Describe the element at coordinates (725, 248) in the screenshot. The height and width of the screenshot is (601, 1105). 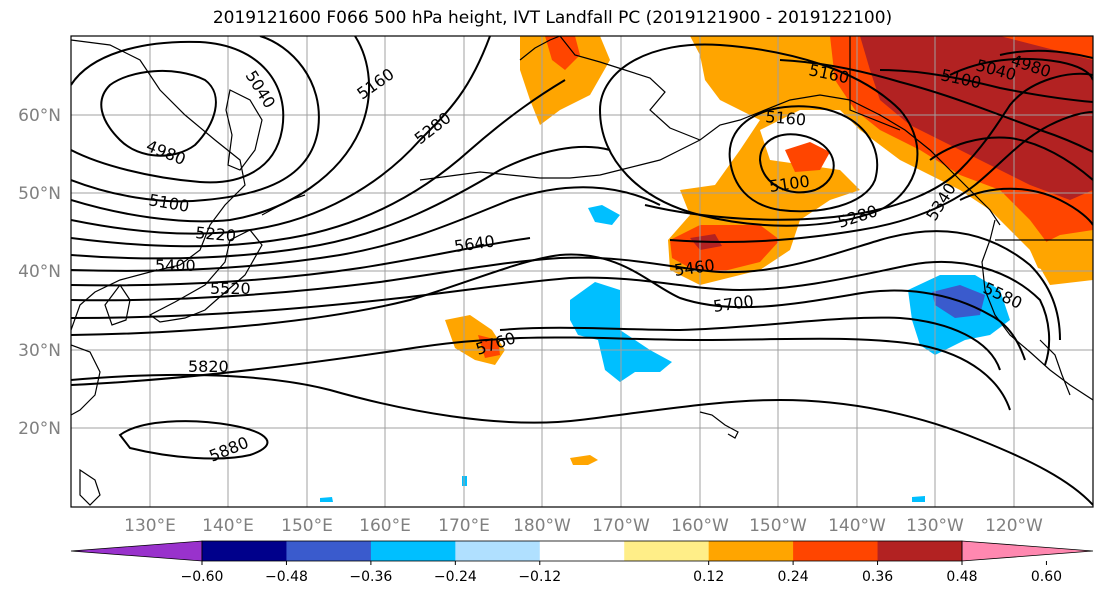
I see `low-center-shading` at that location.